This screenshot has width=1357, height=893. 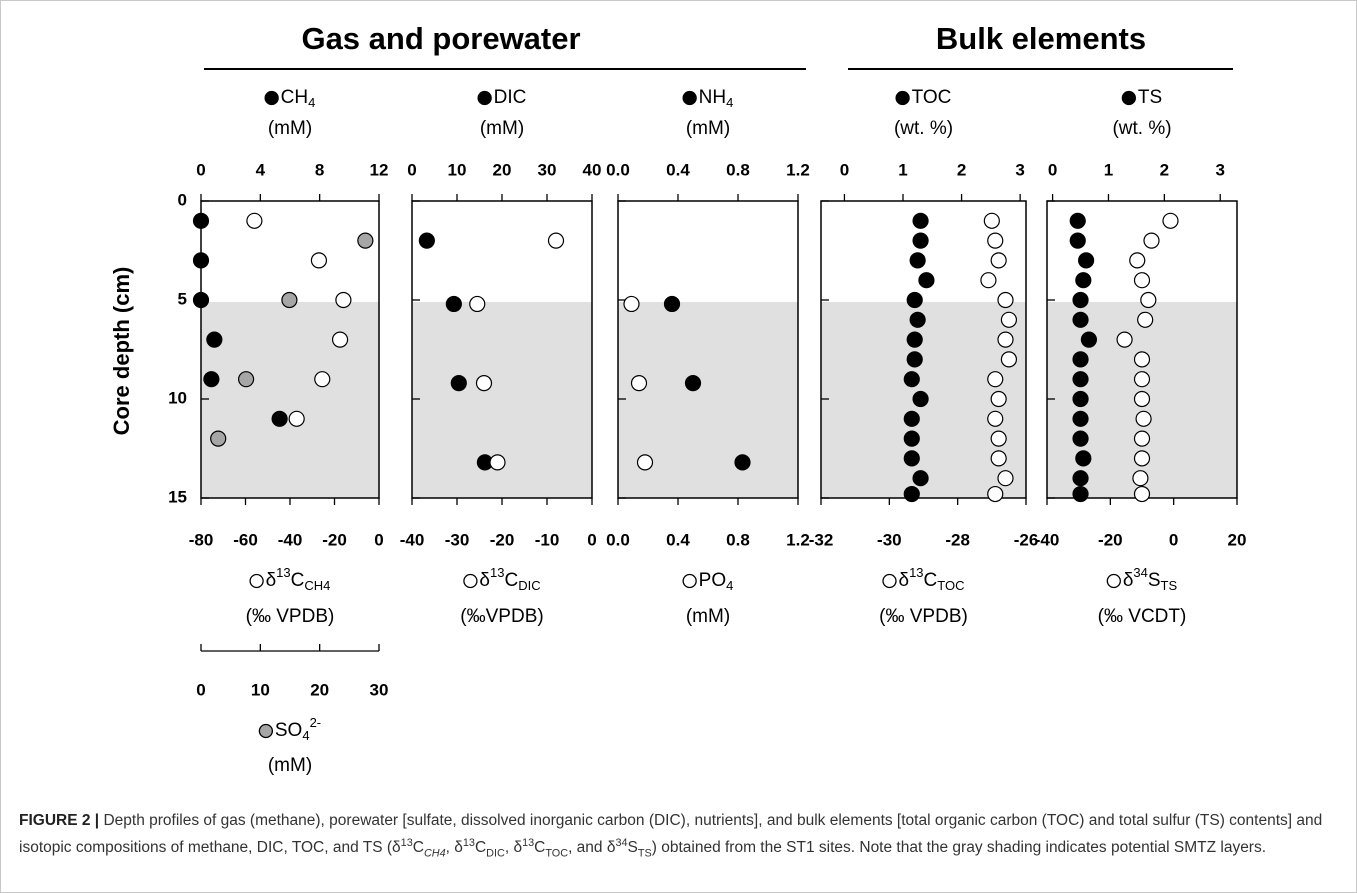 What do you see at coordinates (261, 169) in the screenshot?
I see `x-tick-label: 4` at bounding box center [261, 169].